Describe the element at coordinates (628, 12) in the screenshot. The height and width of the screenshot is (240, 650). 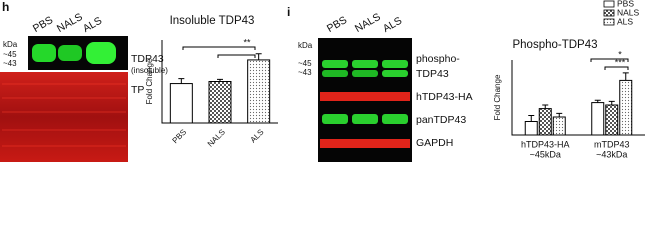
I see `legend-label: NALS` at that location.